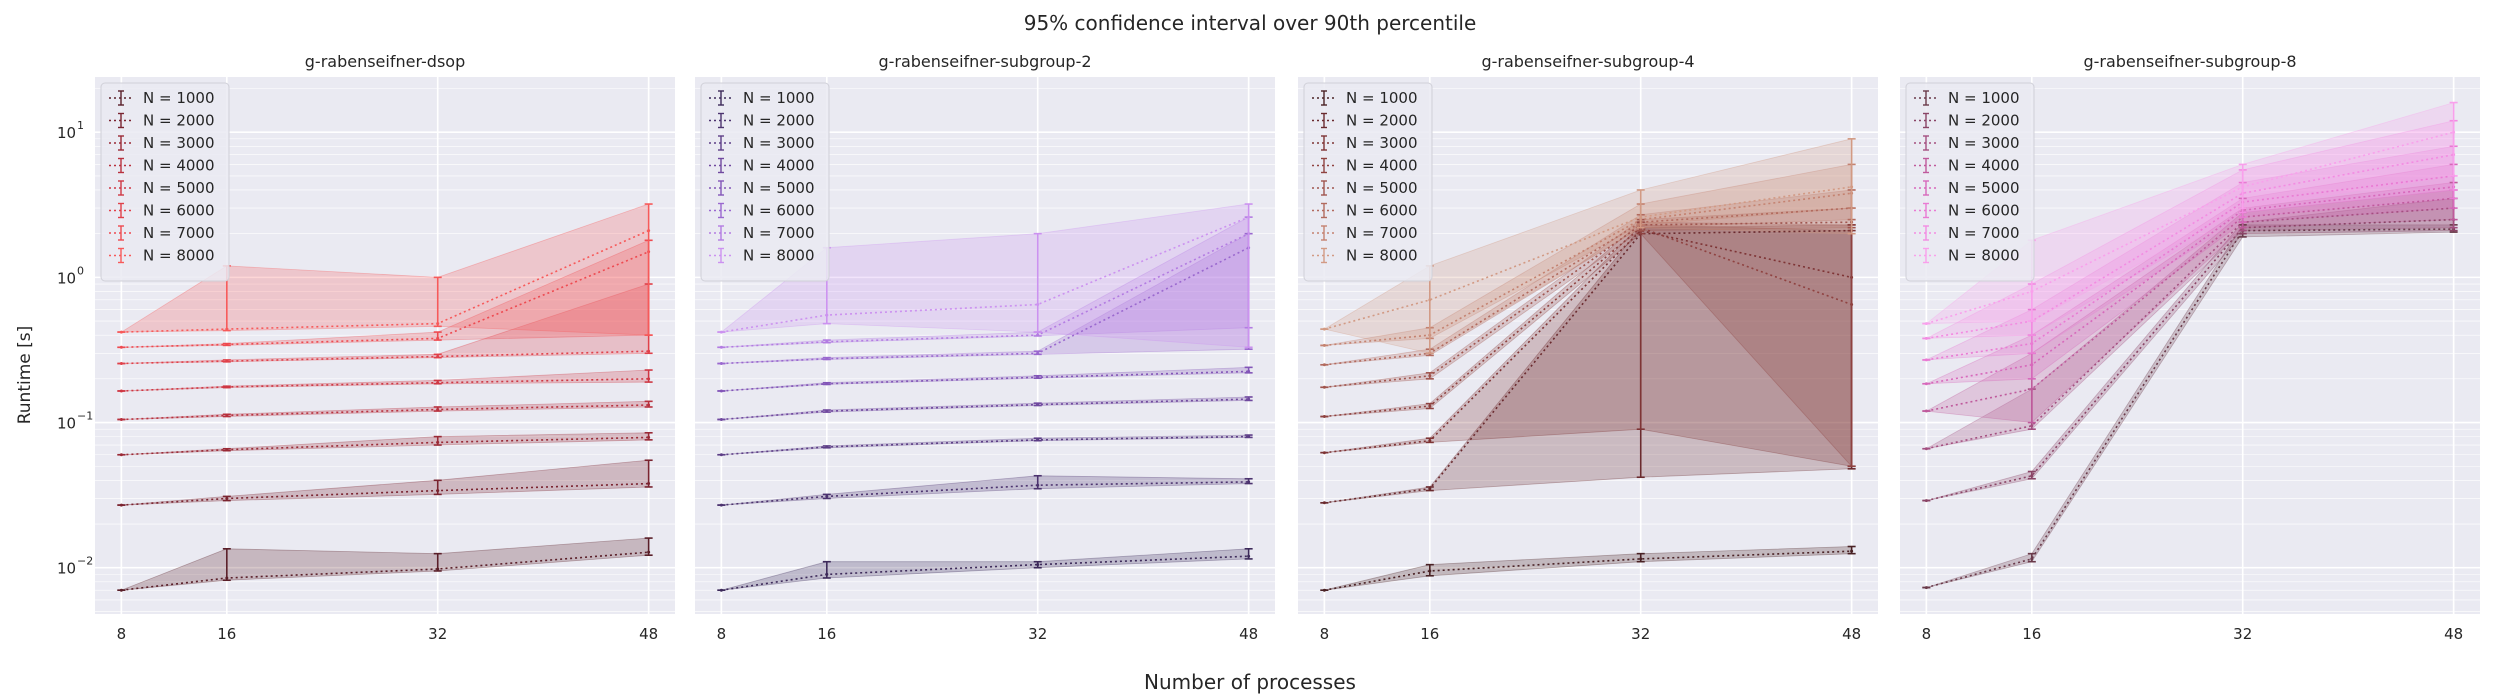  Describe the element at coordinates (1927, 634) in the screenshot. I see `x-tick-label: 8` at that location.